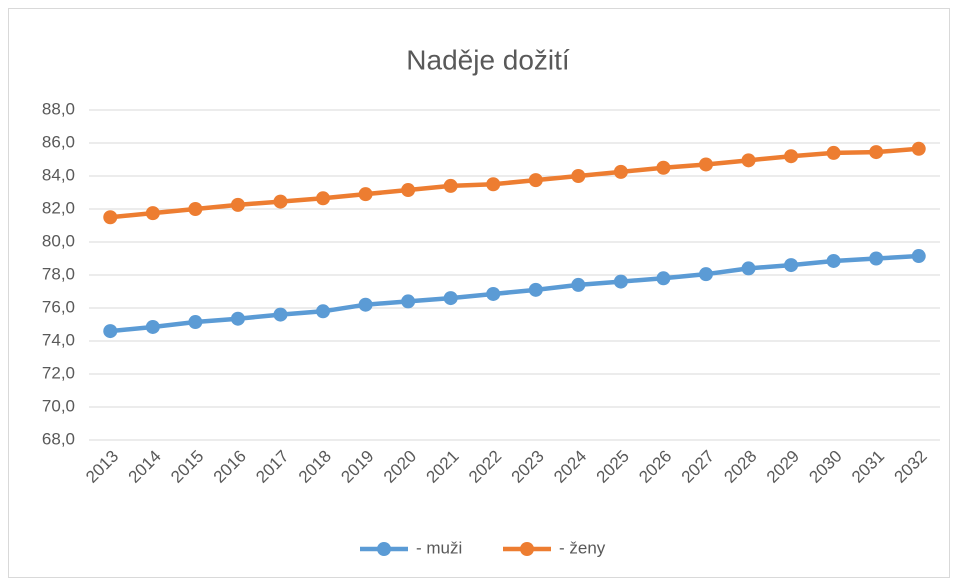 The height and width of the screenshot is (583, 958). I want to click on y-tick-label: 82,0, so click(58, 207).